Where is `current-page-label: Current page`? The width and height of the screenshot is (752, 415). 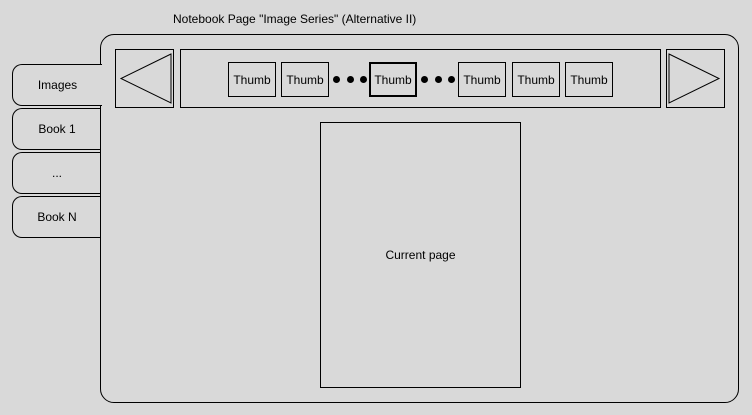 current-page-label: Current page is located at coordinates (420, 255).